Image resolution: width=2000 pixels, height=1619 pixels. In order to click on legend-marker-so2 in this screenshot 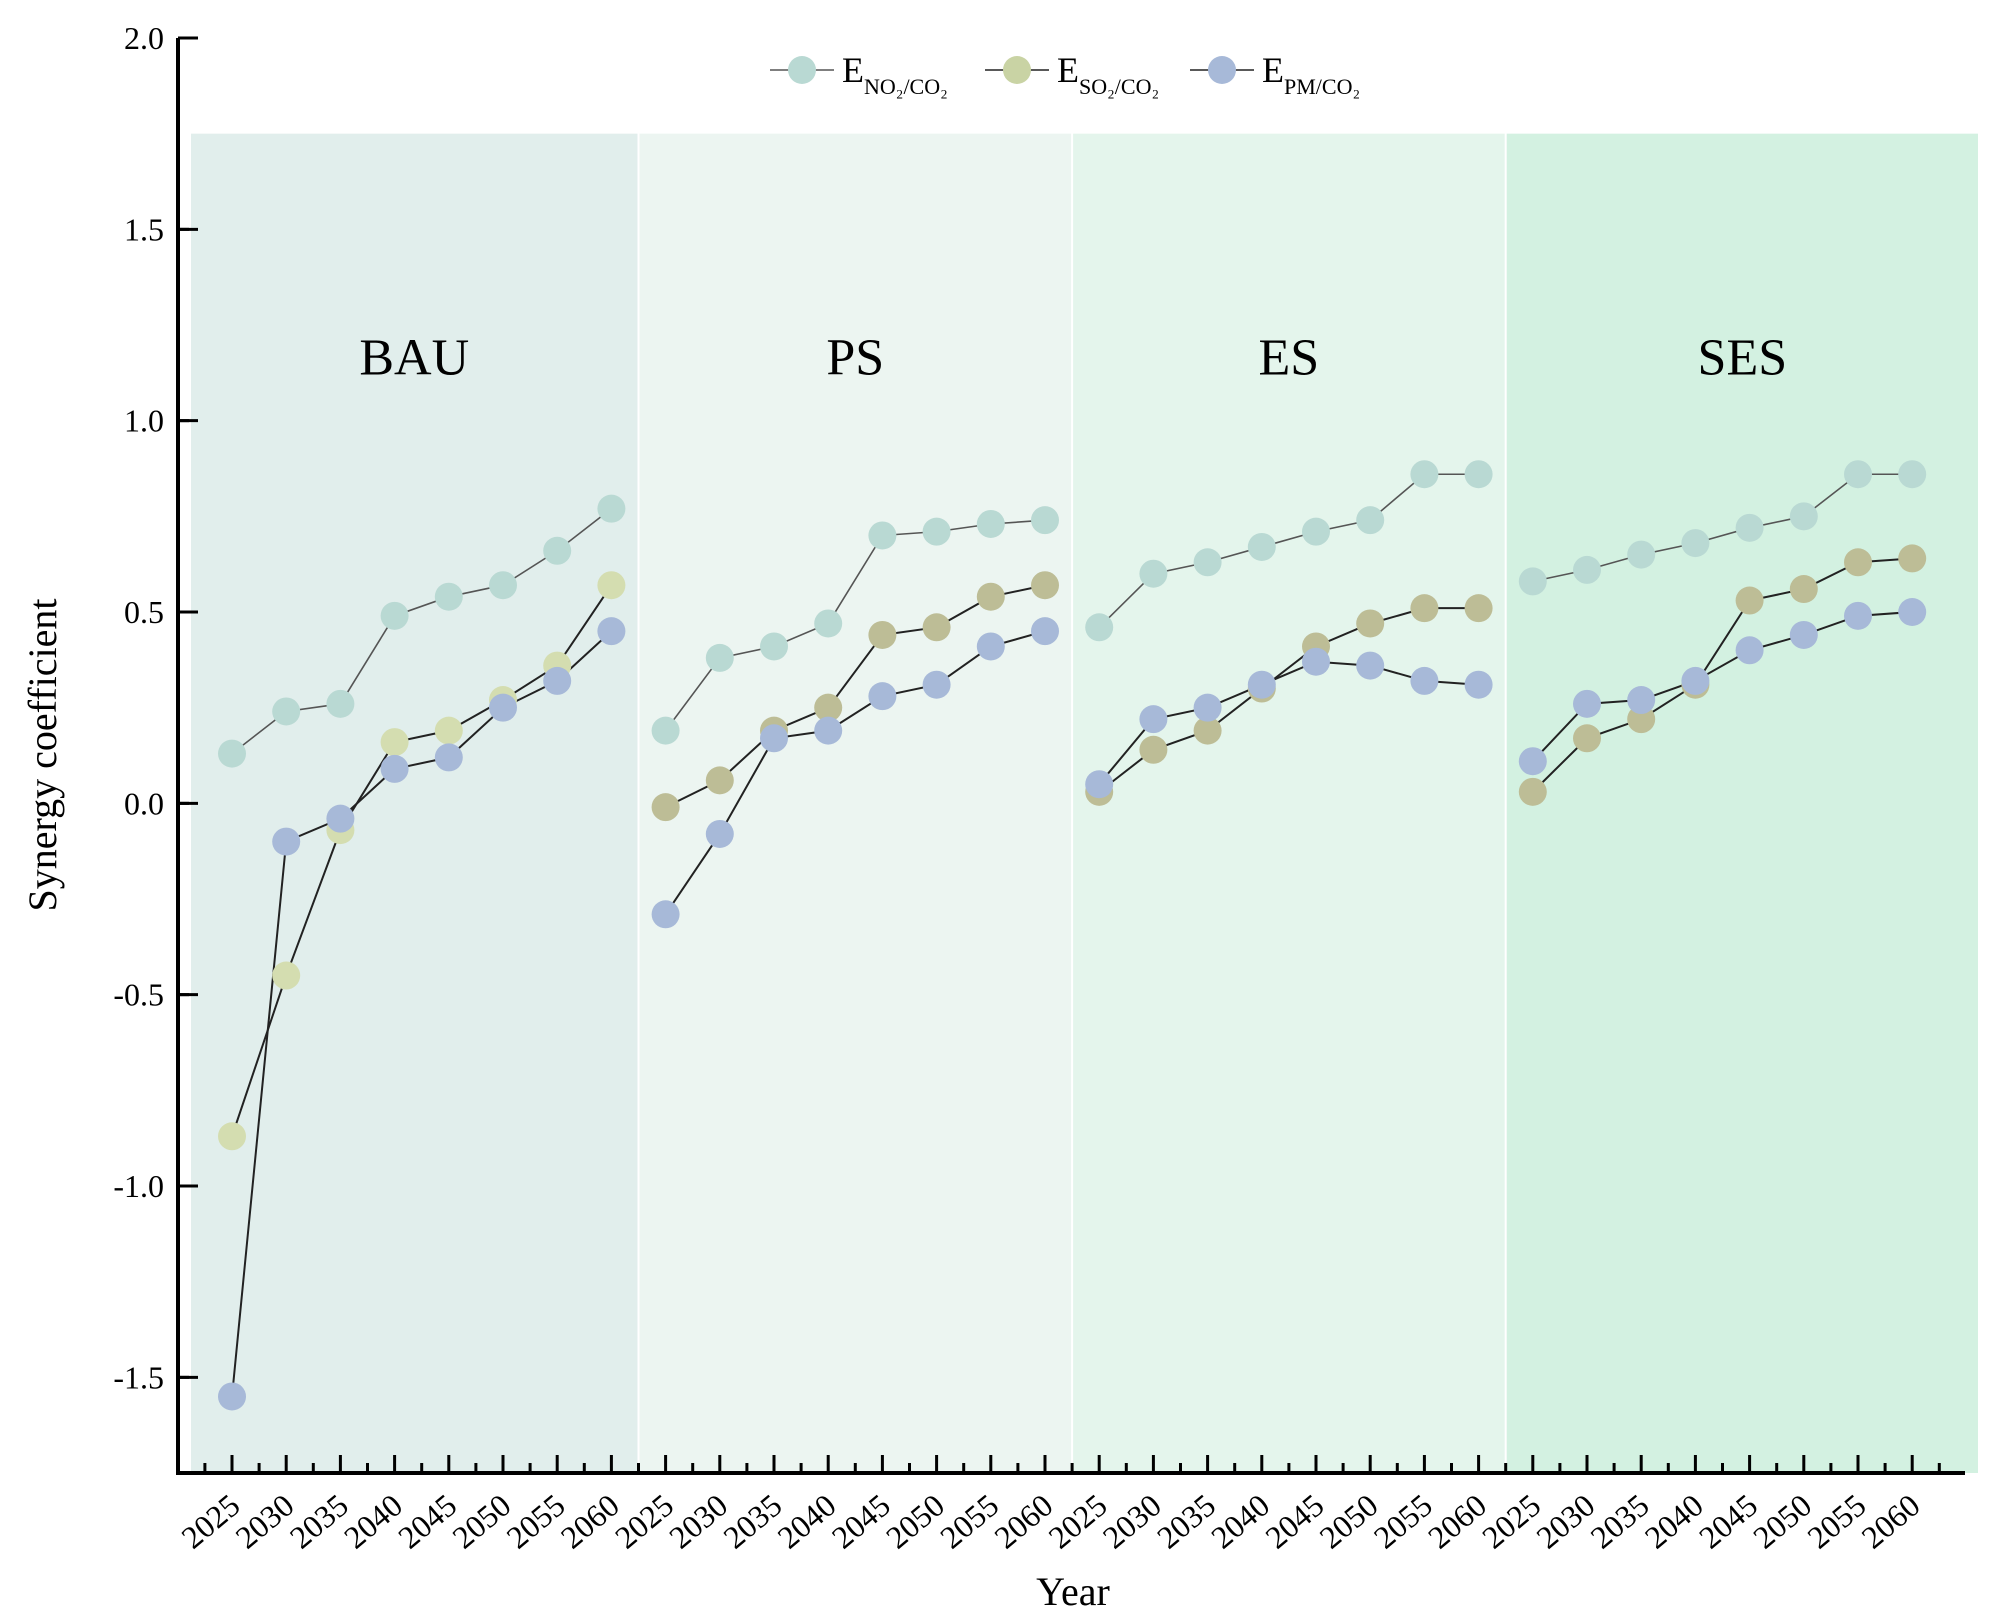, I will do `click(1017, 70)`.